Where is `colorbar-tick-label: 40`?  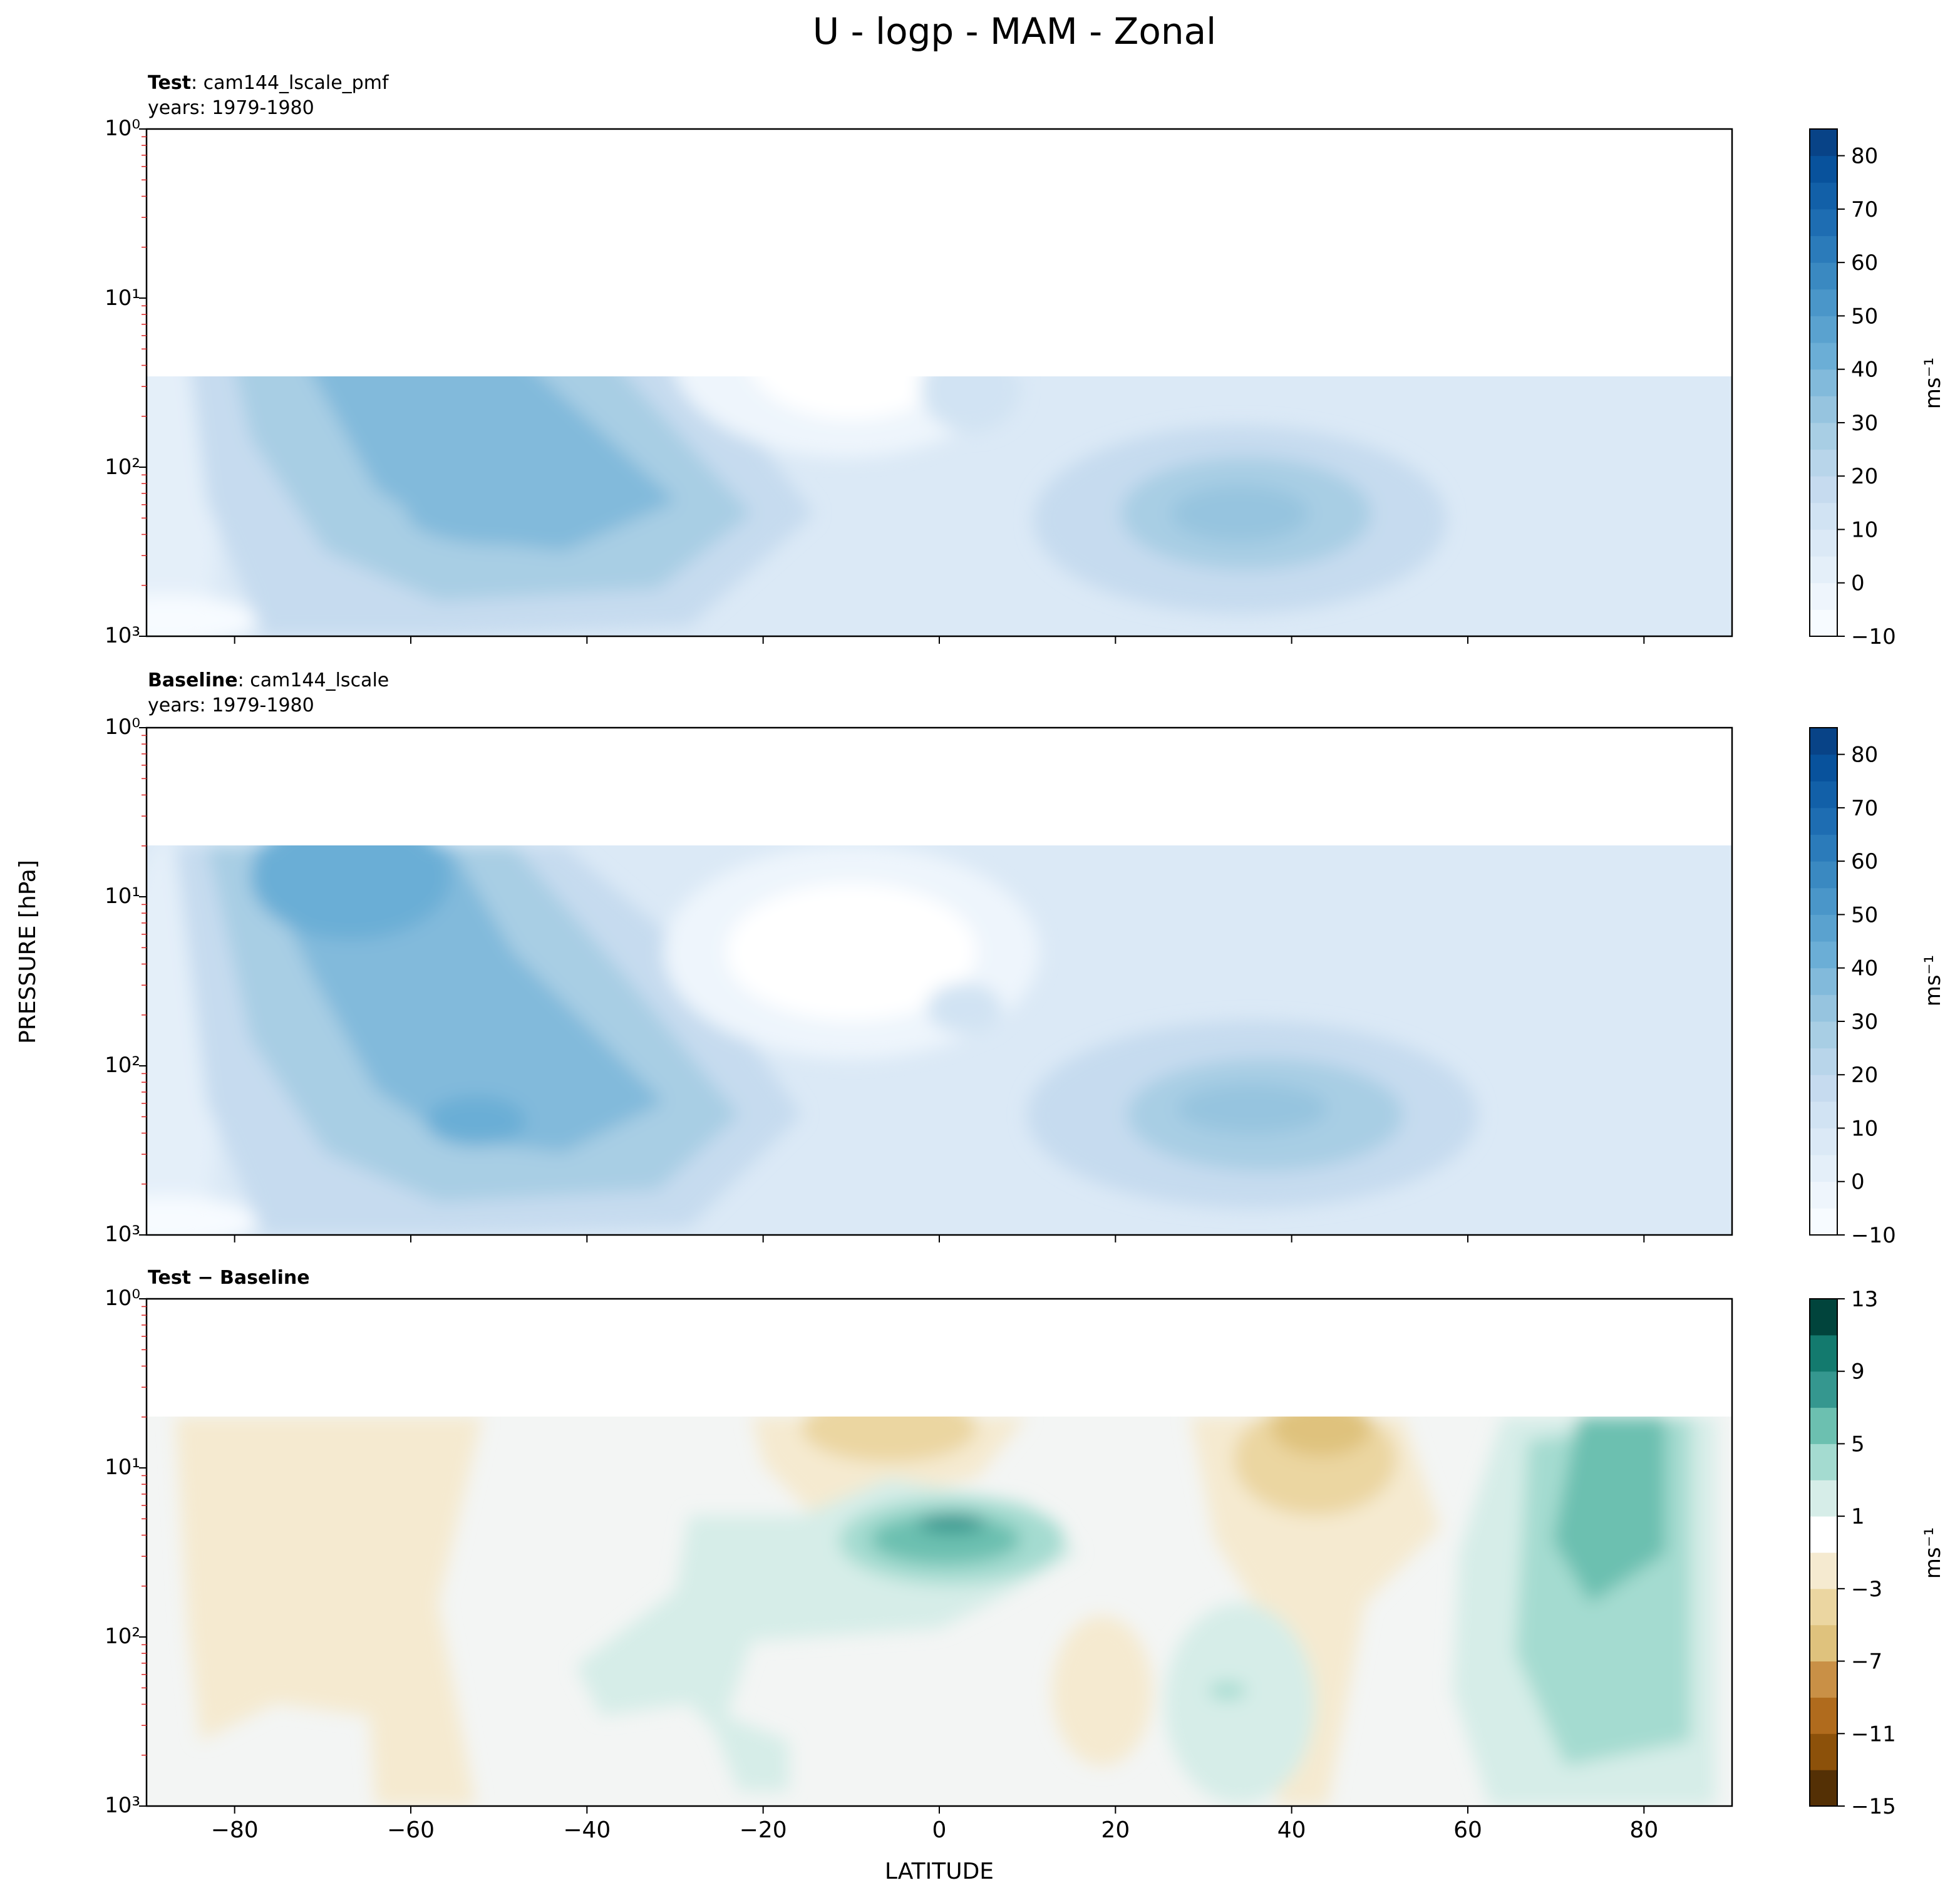
colorbar-tick-label: 40 is located at coordinates (1864, 370).